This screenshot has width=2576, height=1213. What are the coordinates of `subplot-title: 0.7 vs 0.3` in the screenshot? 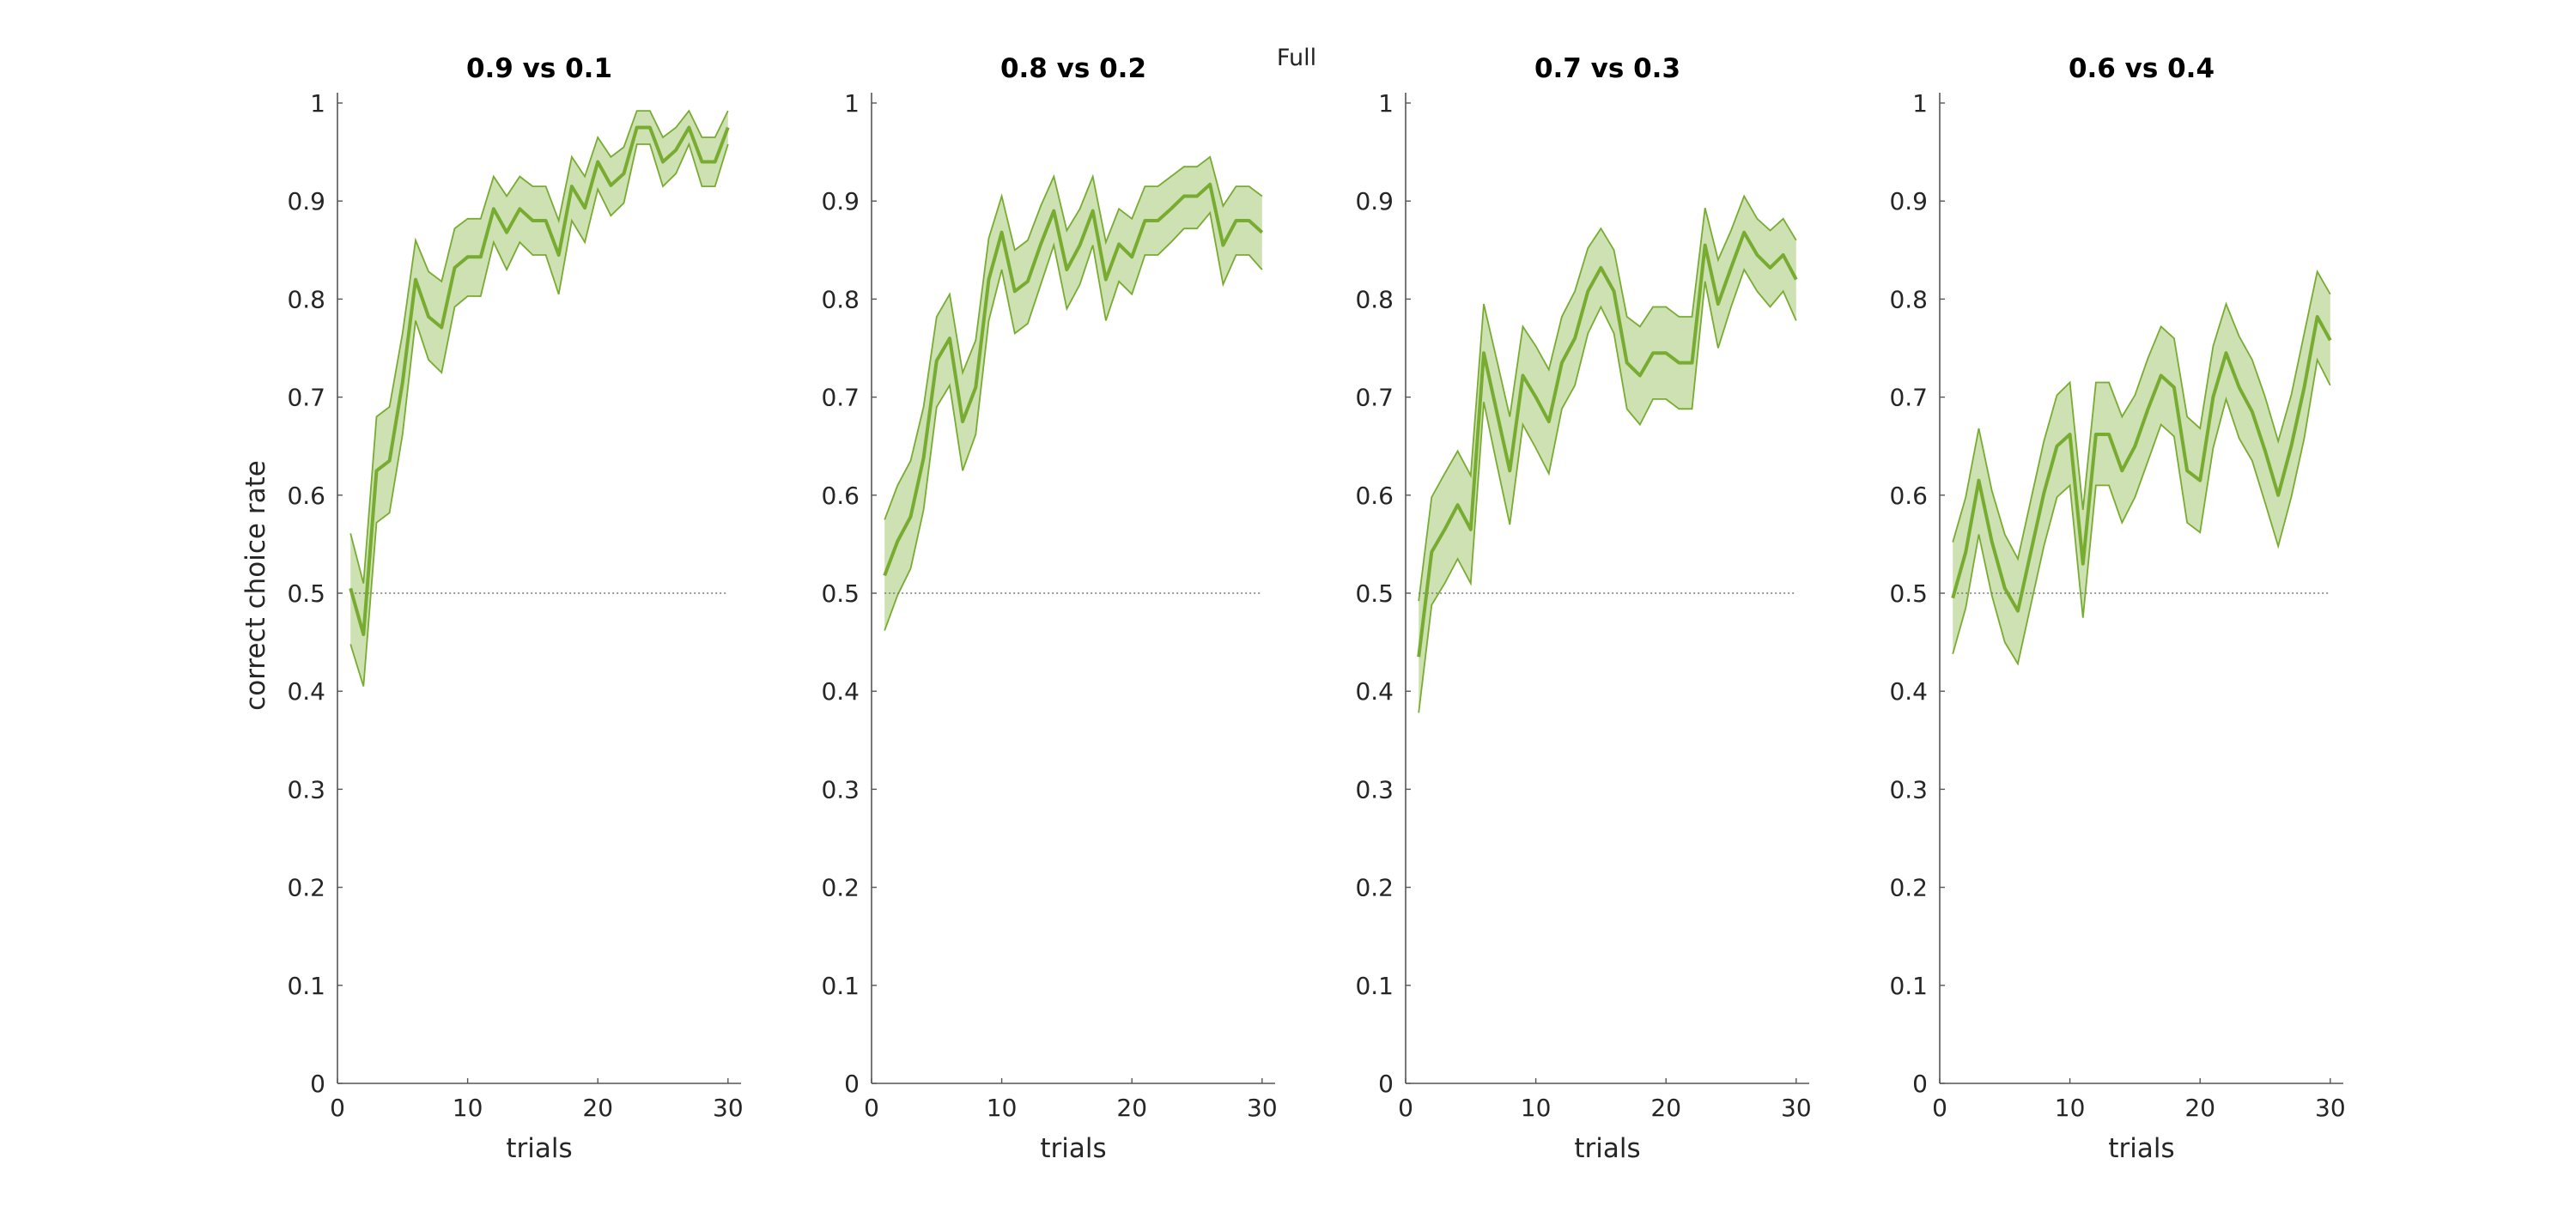 It's located at (1607, 68).